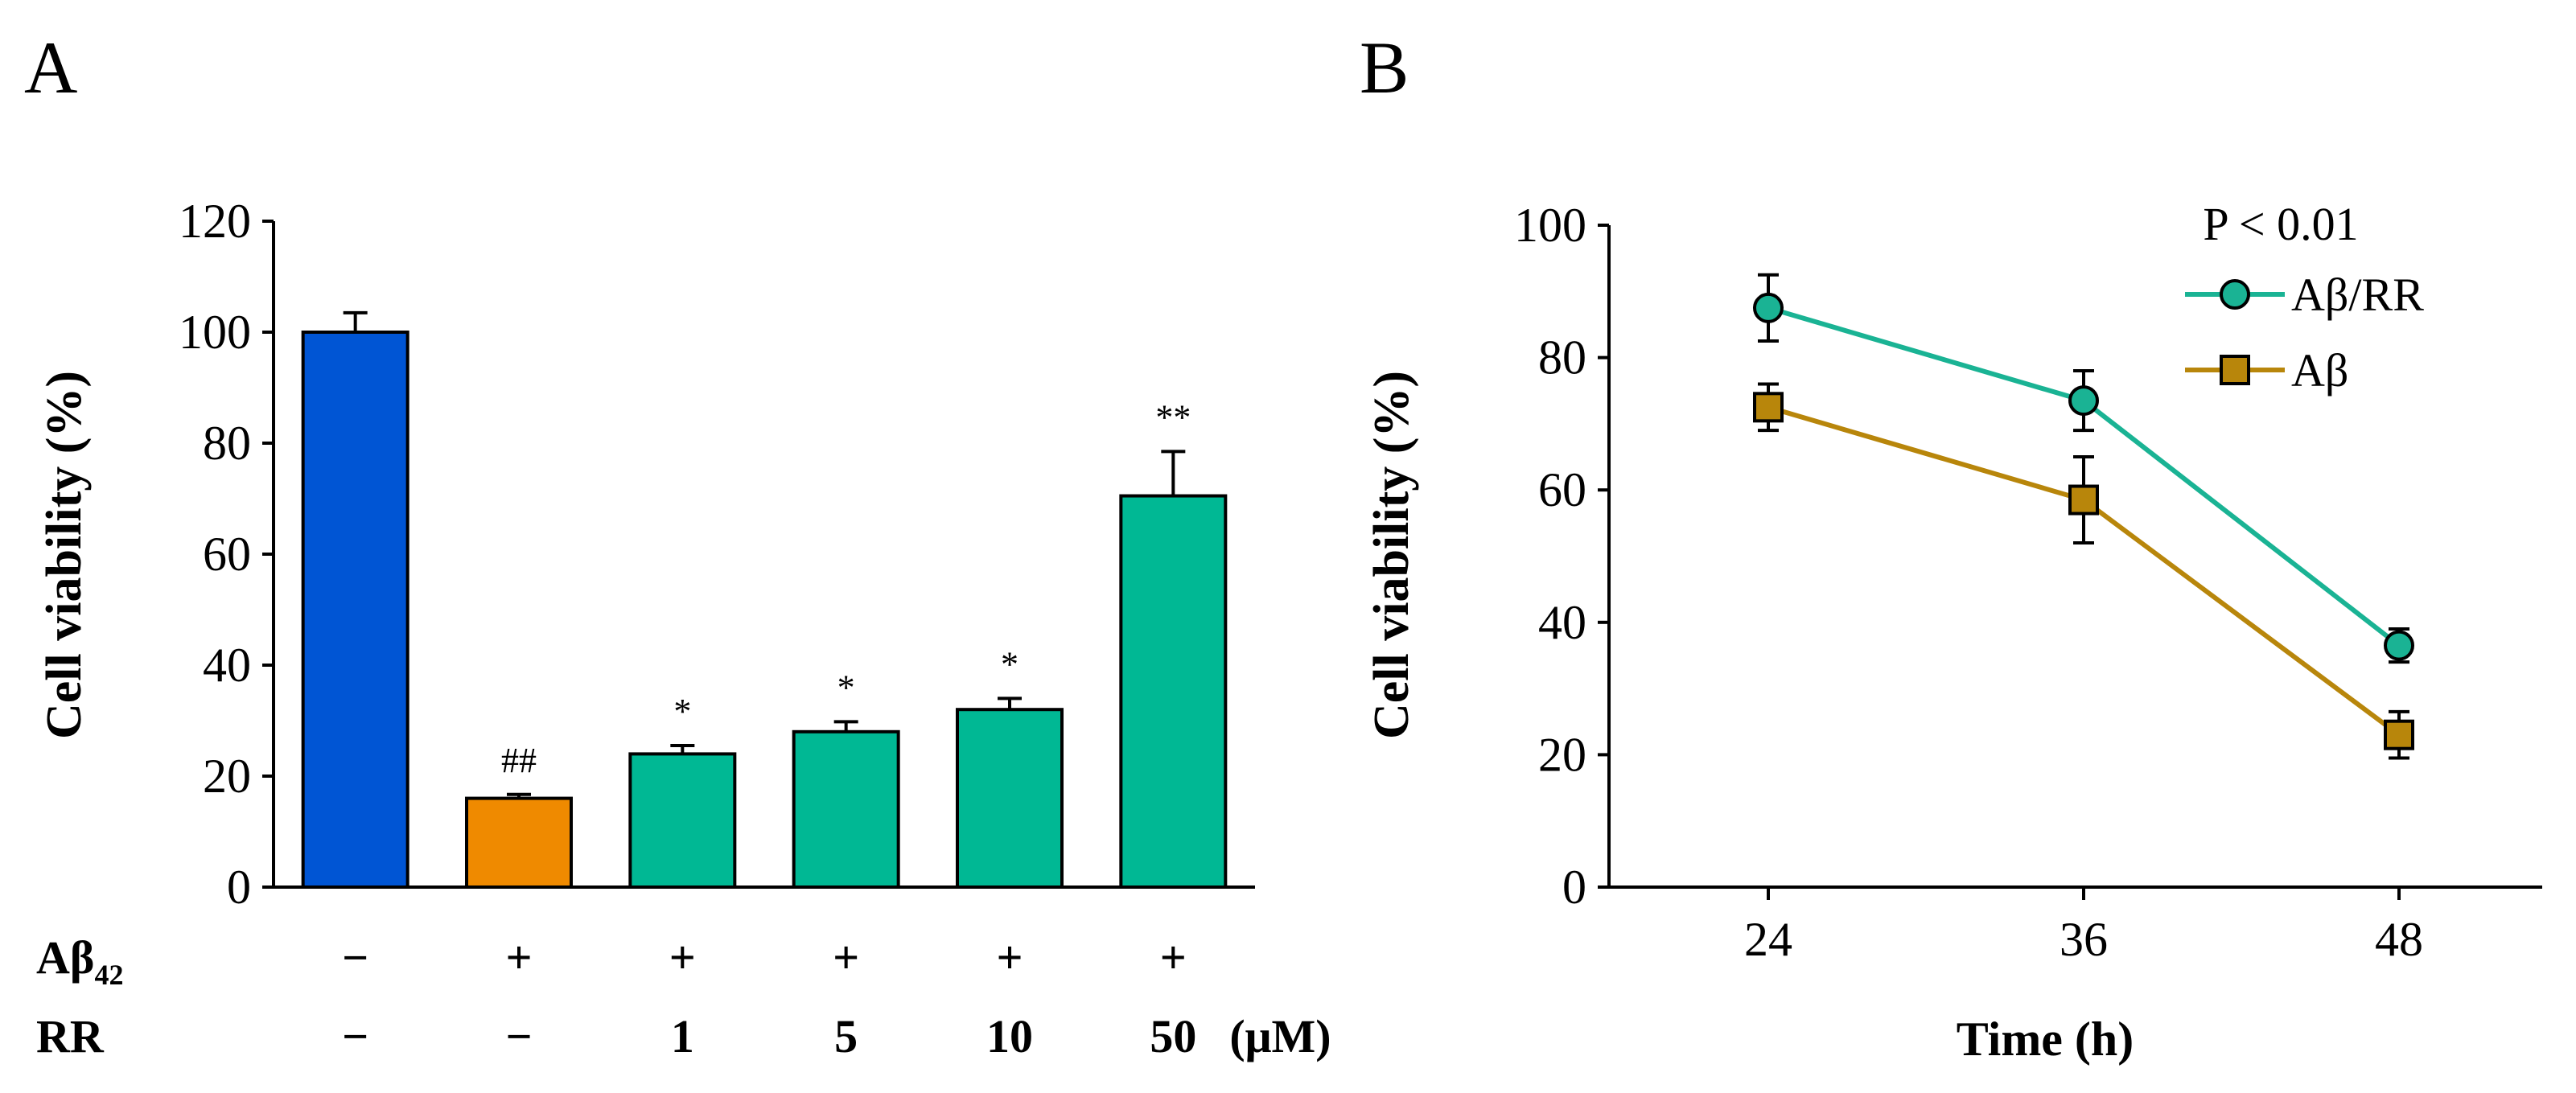 The width and height of the screenshot is (2576, 1093). What do you see at coordinates (50, 68) in the screenshot?
I see `panel-a-letter: A` at bounding box center [50, 68].